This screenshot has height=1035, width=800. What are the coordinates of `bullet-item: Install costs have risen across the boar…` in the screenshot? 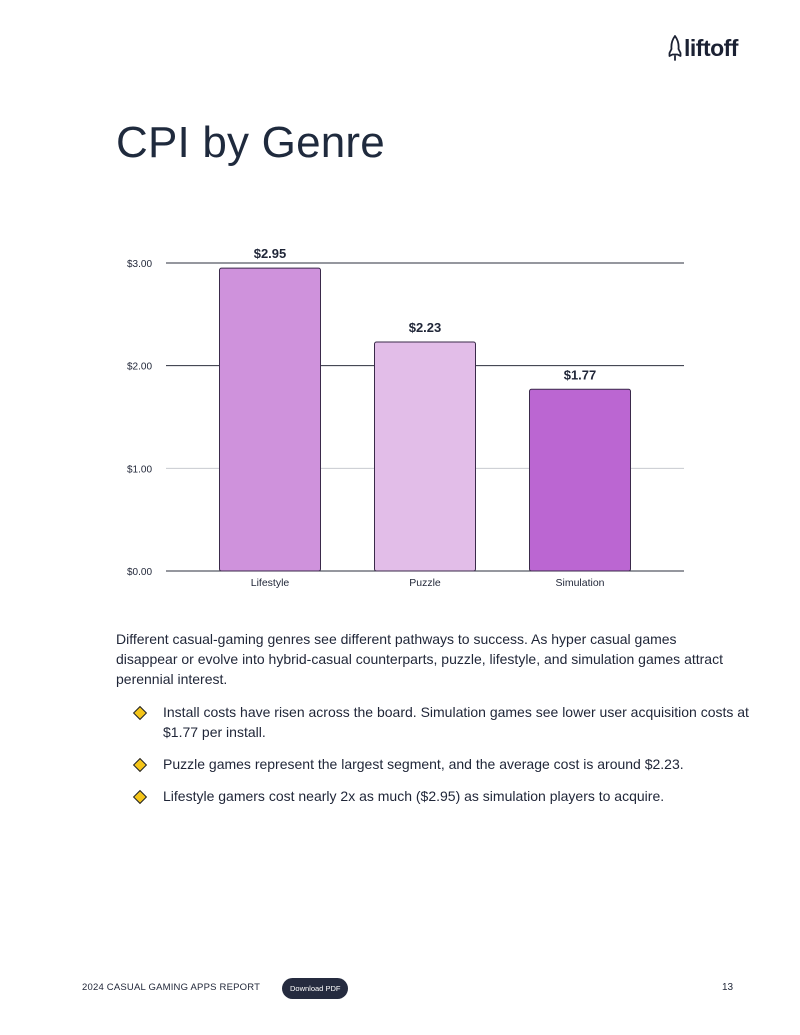 It's located at (440, 722).